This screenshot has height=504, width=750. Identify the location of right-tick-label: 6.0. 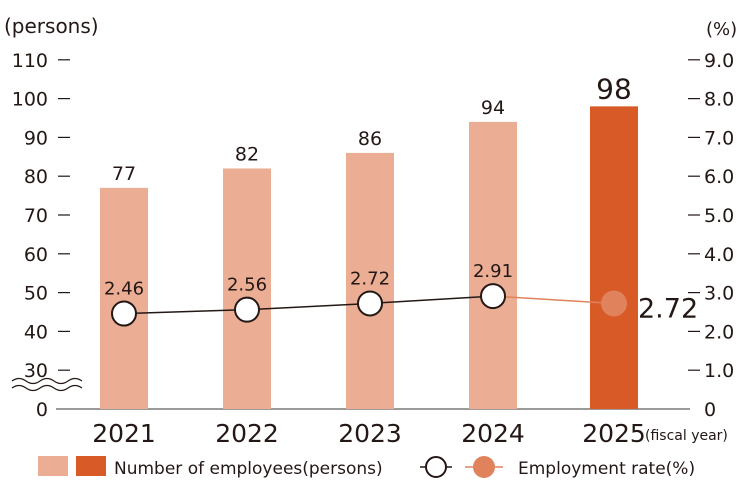
(719, 177).